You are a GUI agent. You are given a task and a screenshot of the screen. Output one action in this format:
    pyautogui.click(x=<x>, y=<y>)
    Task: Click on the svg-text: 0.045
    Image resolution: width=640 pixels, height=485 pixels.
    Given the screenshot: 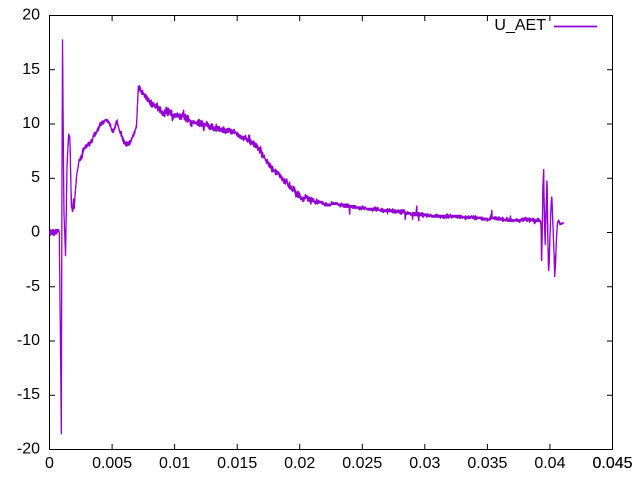 What is the action you would take?
    pyautogui.click(x=612, y=463)
    